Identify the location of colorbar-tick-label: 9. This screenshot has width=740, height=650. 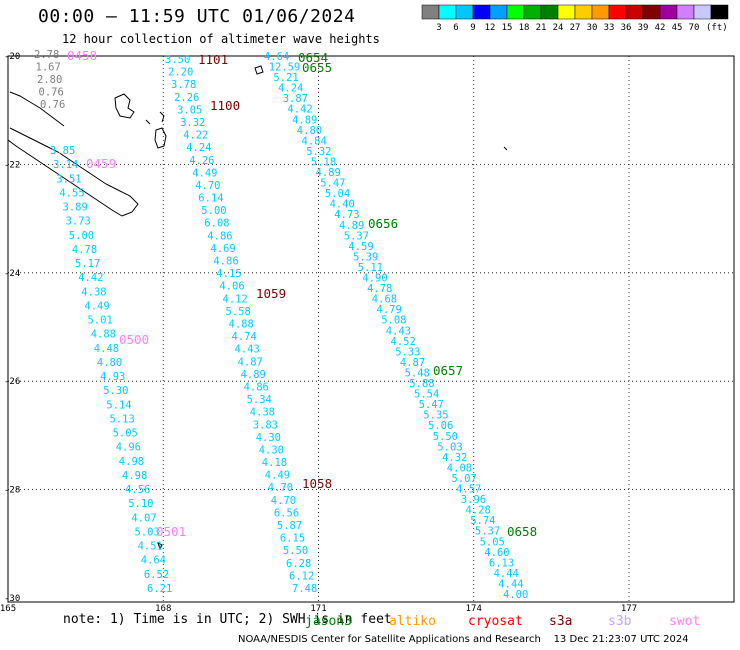
(472, 28).